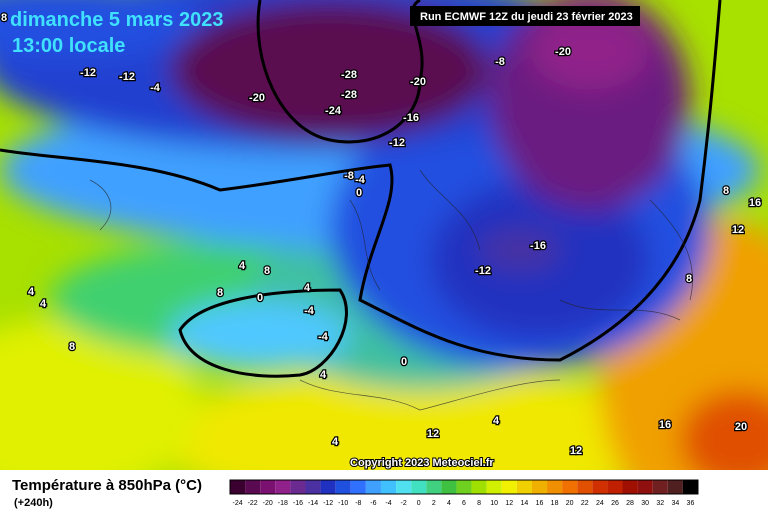 Image resolution: width=768 pixels, height=517 pixels. Describe the element at coordinates (741, 427) in the screenshot. I see `contour-label: 20` at that location.